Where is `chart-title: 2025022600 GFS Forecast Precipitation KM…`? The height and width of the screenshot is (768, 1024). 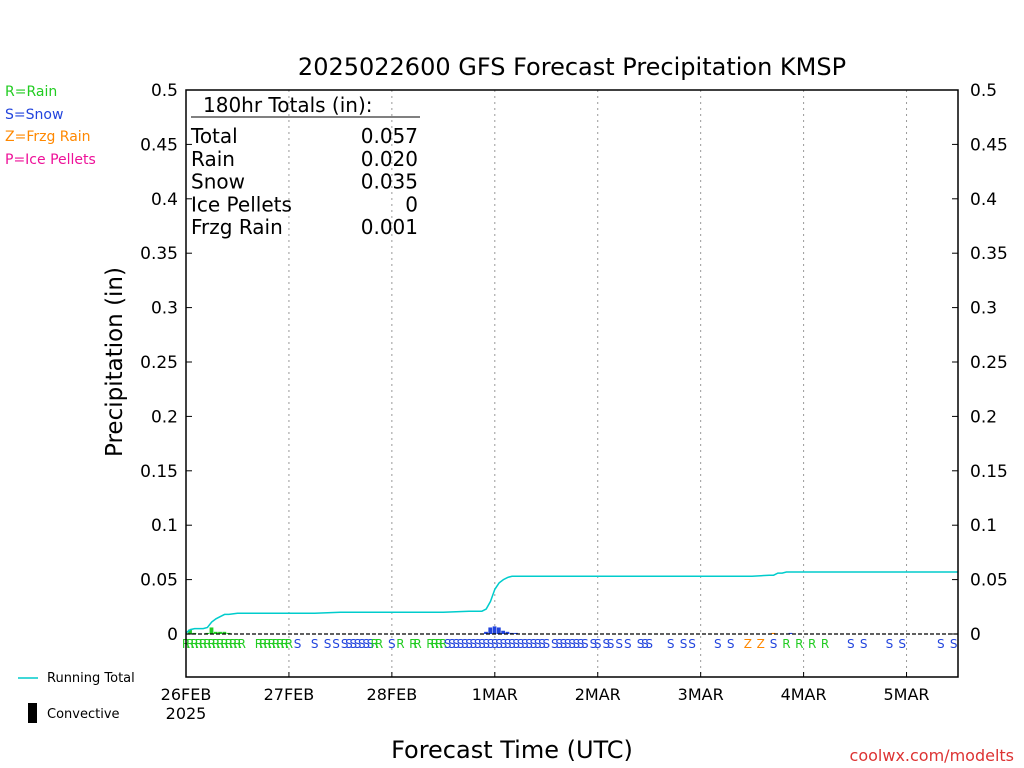 chart-title: 2025022600 GFS Forecast Precipitation KM… is located at coordinates (572, 67).